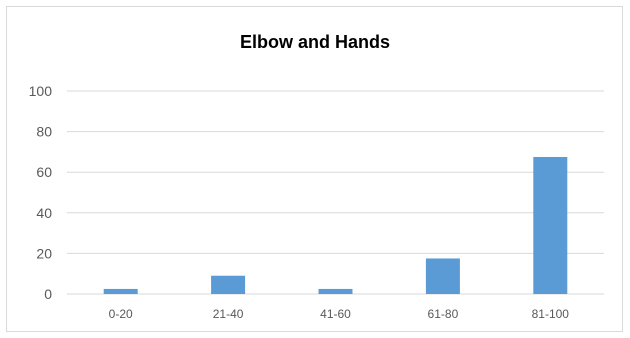 This screenshot has height=338, width=630. What do you see at coordinates (44, 172) in the screenshot?
I see `y-tick-label: 60` at bounding box center [44, 172].